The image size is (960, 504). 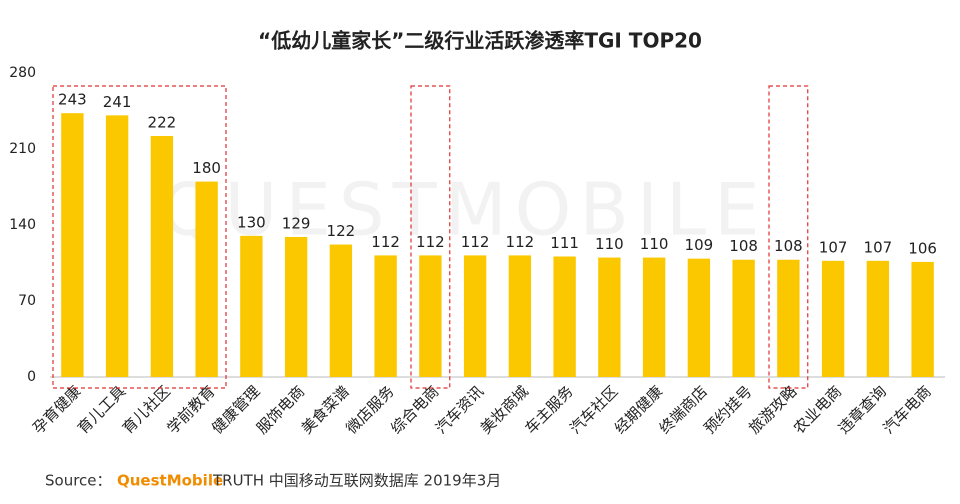 What do you see at coordinates (593, 409) in the screenshot?
I see `x-tick-label: 汽车社区` at bounding box center [593, 409].